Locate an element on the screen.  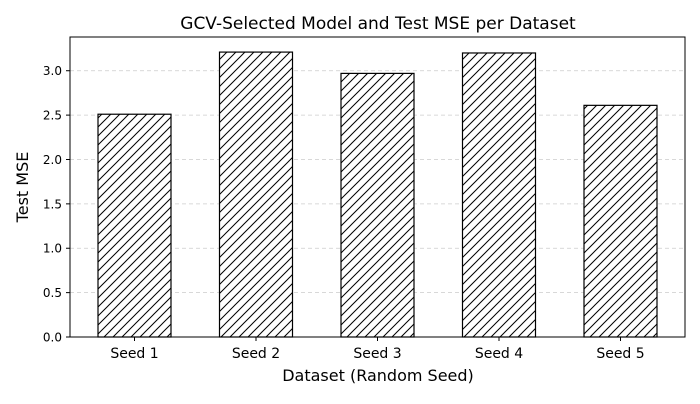
x-axis-label: Dataset (Random Seed) is located at coordinates (378, 375).